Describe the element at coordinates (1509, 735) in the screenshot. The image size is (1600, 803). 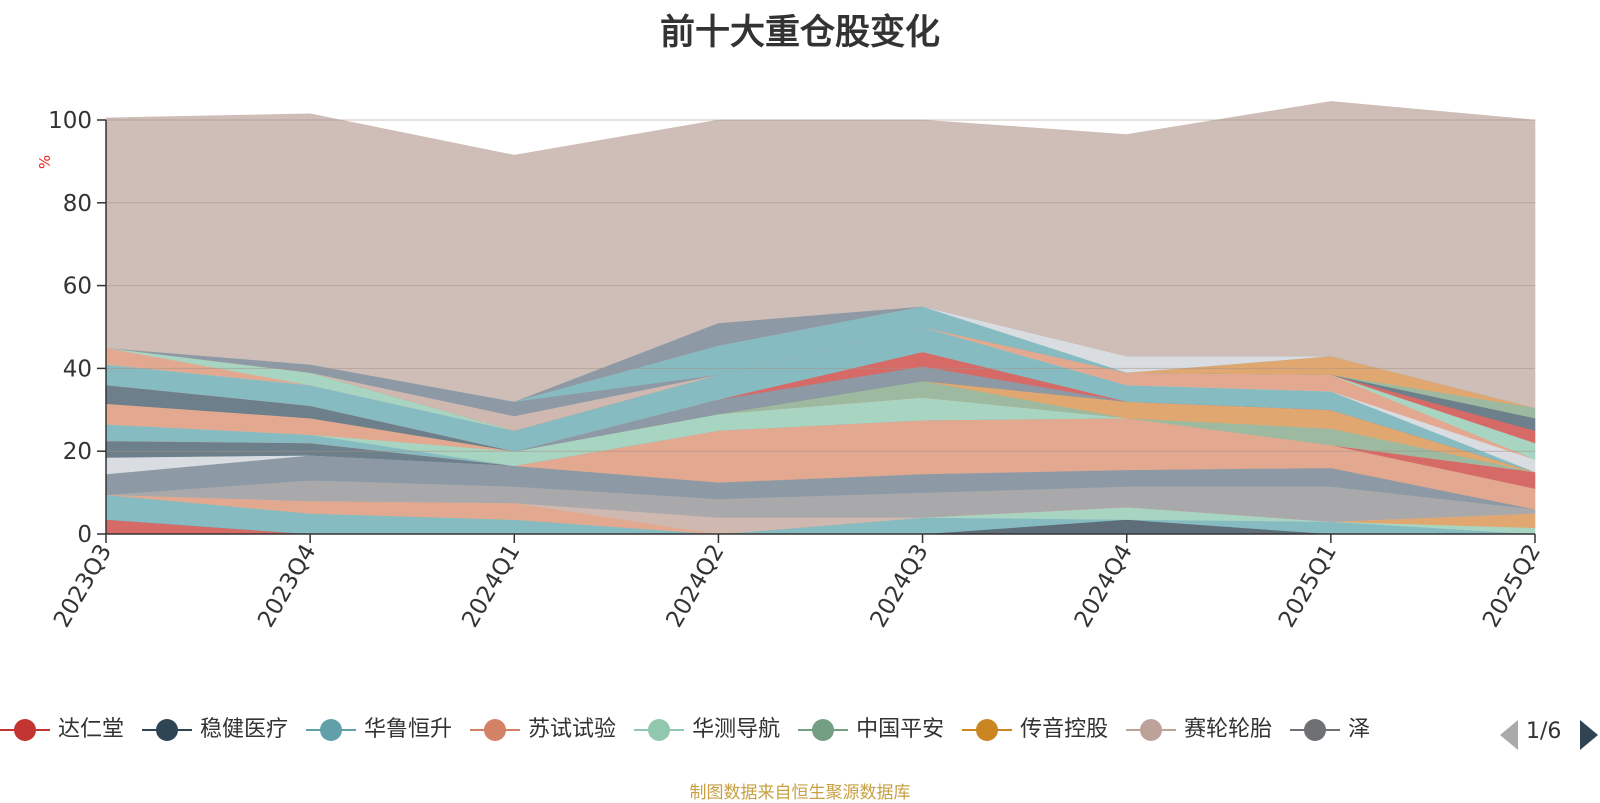
I see `legend-prev-page-icon` at that location.